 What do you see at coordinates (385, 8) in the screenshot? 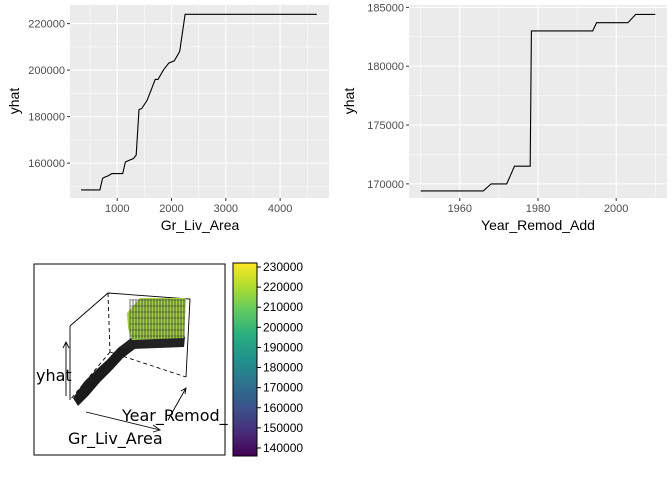
I see `y-tick-label: 185000` at bounding box center [385, 8].